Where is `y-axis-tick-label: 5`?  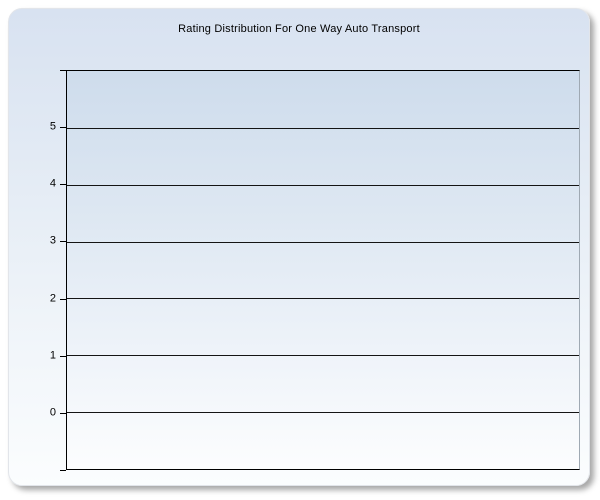
y-axis-tick-label: 5 is located at coordinates (52, 126).